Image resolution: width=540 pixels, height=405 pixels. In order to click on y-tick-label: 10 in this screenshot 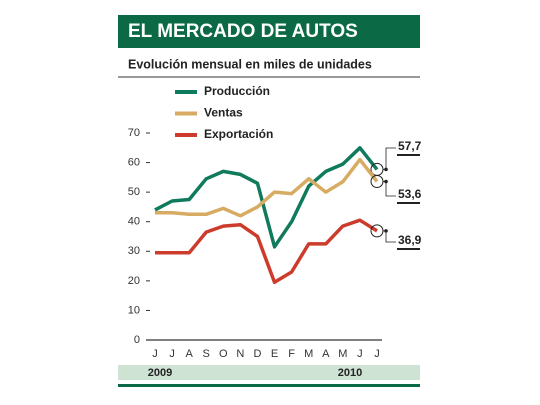, I will do `click(134, 310)`.